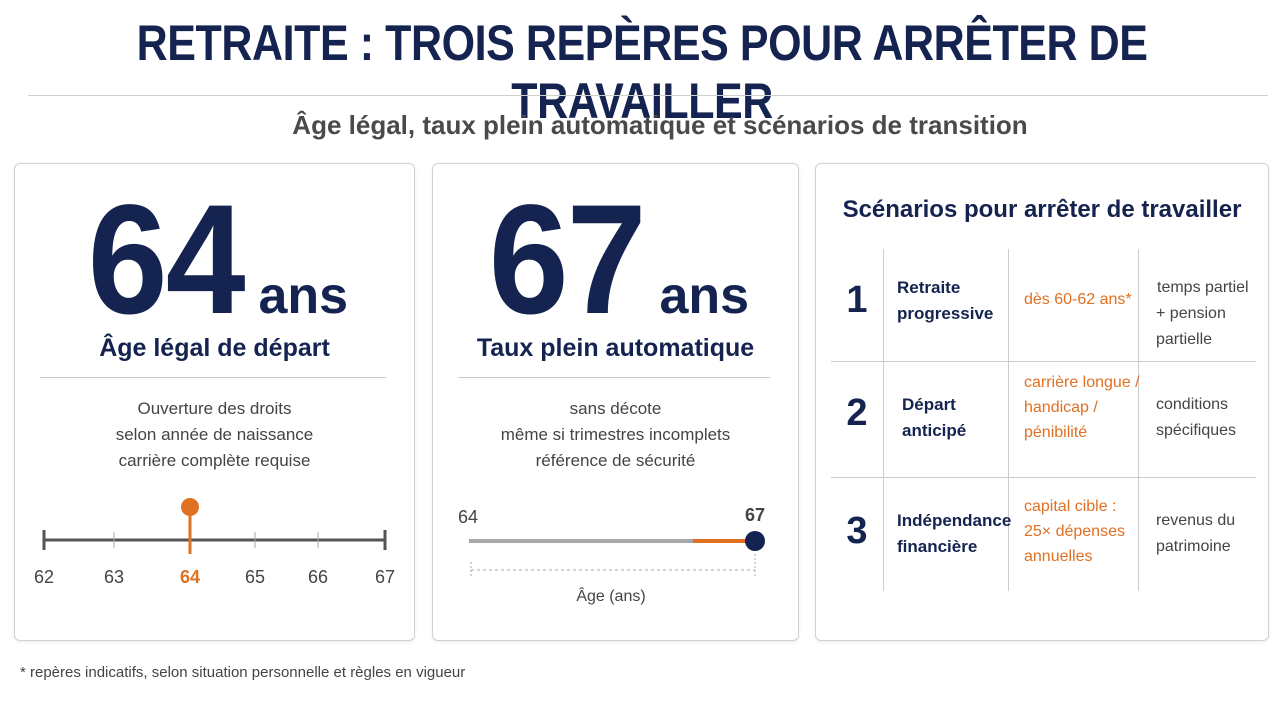 This screenshot has width=1280, height=702. What do you see at coordinates (615, 408) in the screenshot?
I see `description-line: sans décote` at bounding box center [615, 408].